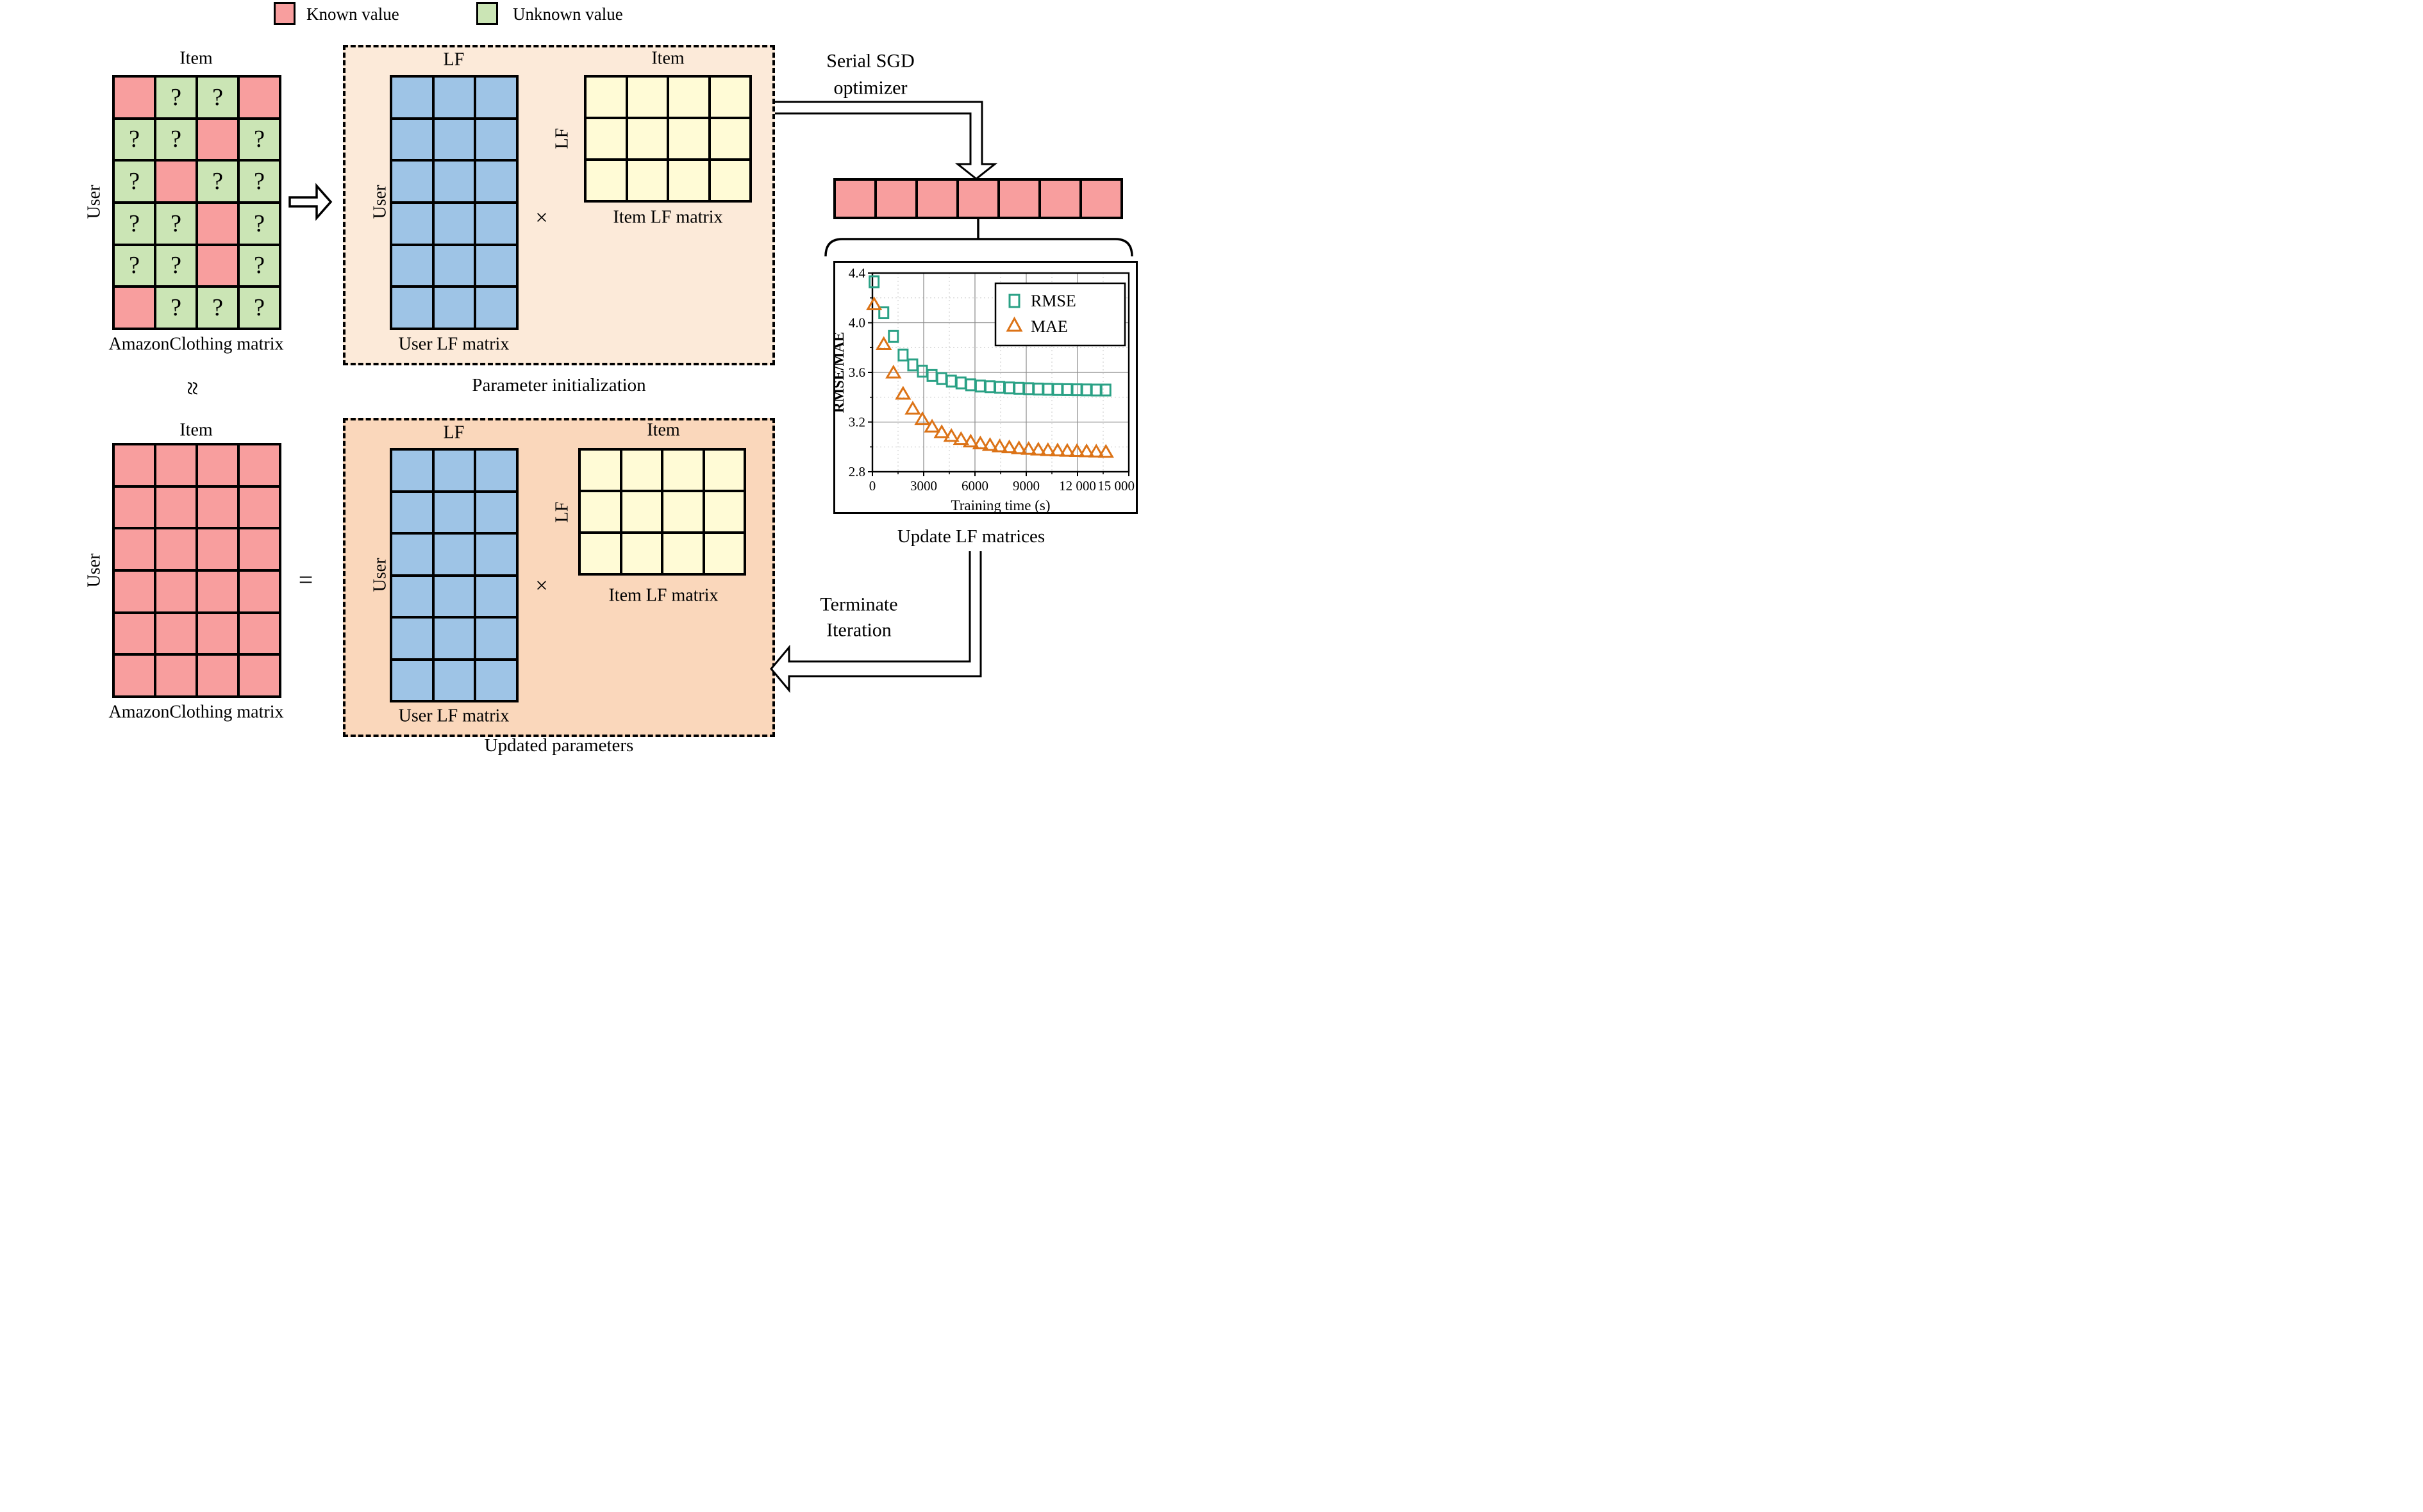 The image size is (2423, 1512). What do you see at coordinates (886, 140) in the screenshot?
I see `sgd-elbow-arrow-icon` at bounding box center [886, 140].